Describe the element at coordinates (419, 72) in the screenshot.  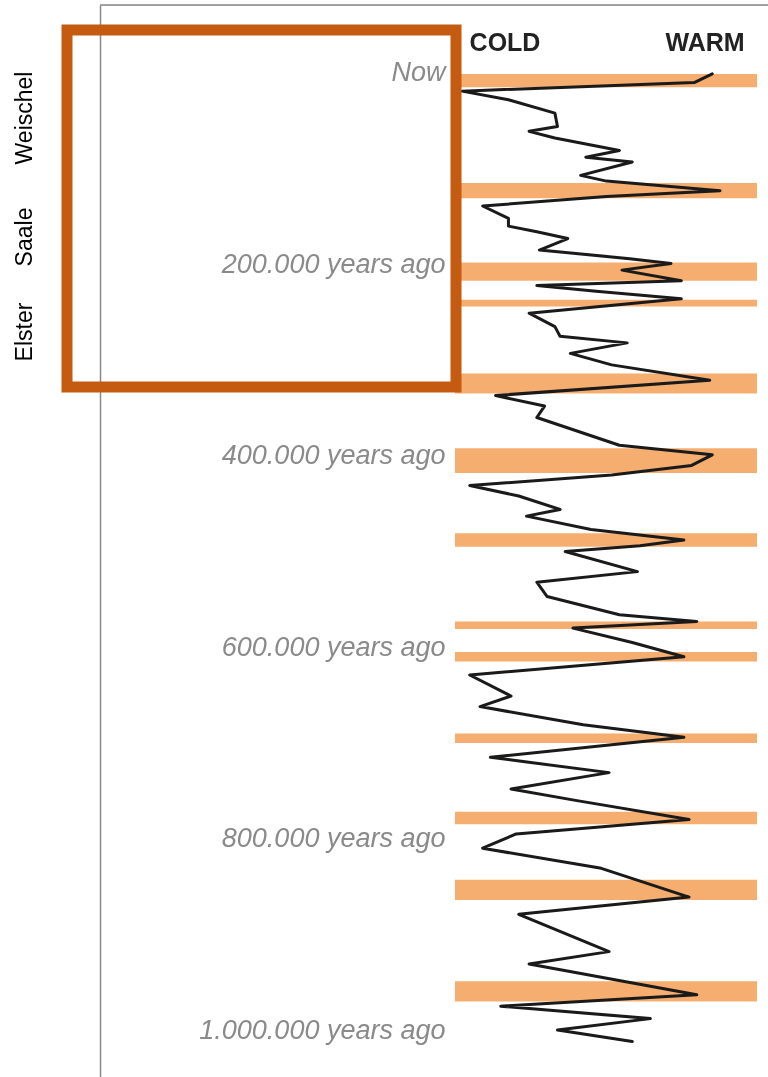
I see `y-tick-label: Now` at that location.